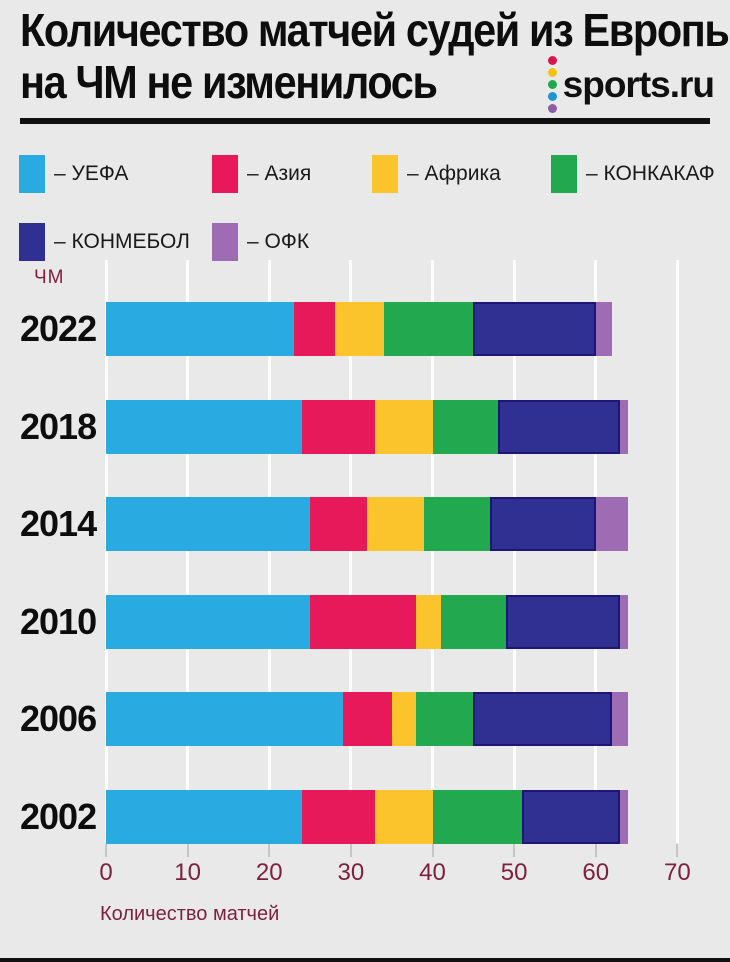 The width and height of the screenshot is (730, 962). I want to click on axis-tick-label: 30, so click(351, 872).